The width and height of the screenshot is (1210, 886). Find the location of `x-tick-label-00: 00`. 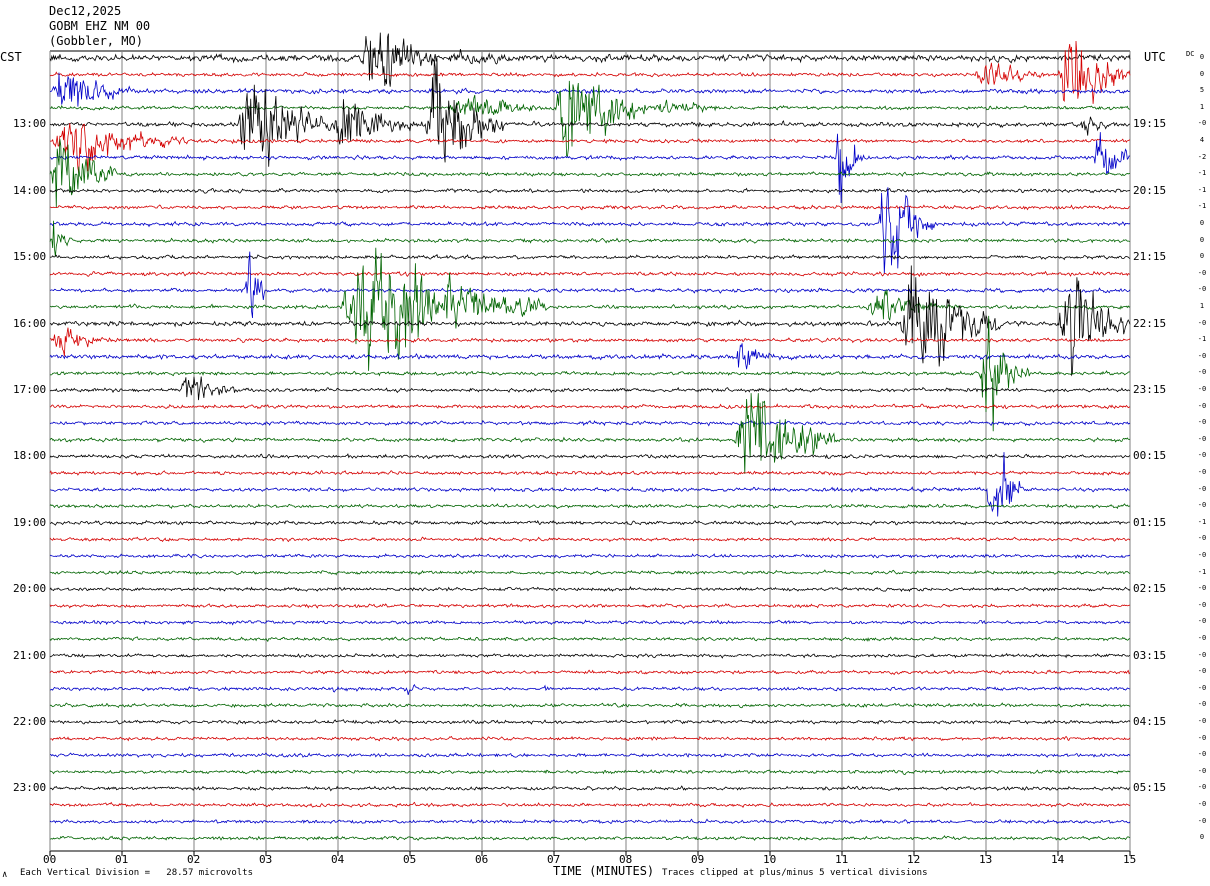

x-tick-label-00: 00 is located at coordinates (50, 859).